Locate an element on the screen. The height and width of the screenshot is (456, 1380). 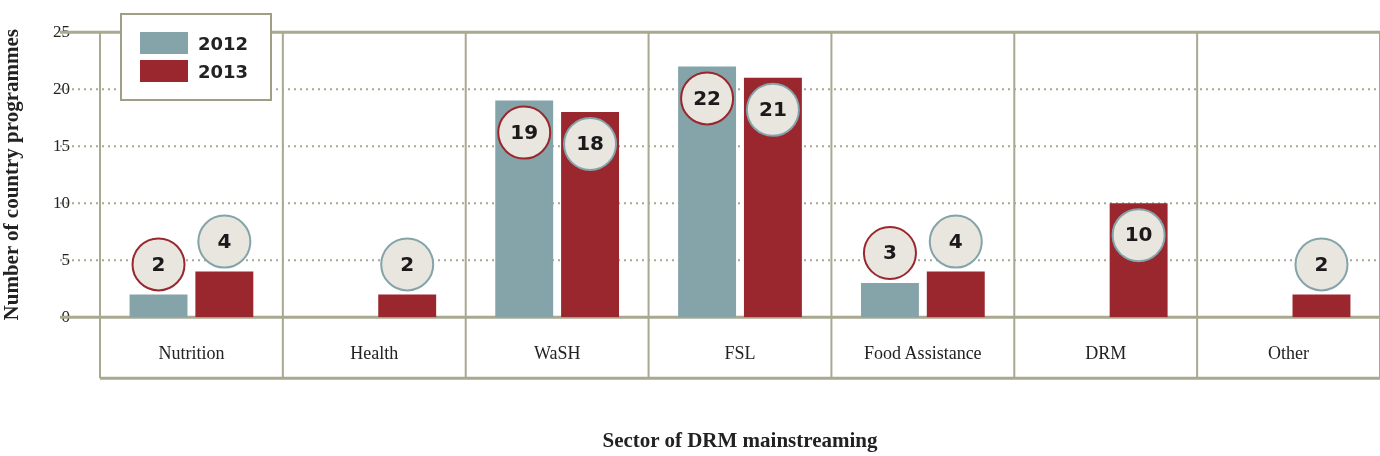
x-tick-label: WaSH is located at coordinates (557, 352).